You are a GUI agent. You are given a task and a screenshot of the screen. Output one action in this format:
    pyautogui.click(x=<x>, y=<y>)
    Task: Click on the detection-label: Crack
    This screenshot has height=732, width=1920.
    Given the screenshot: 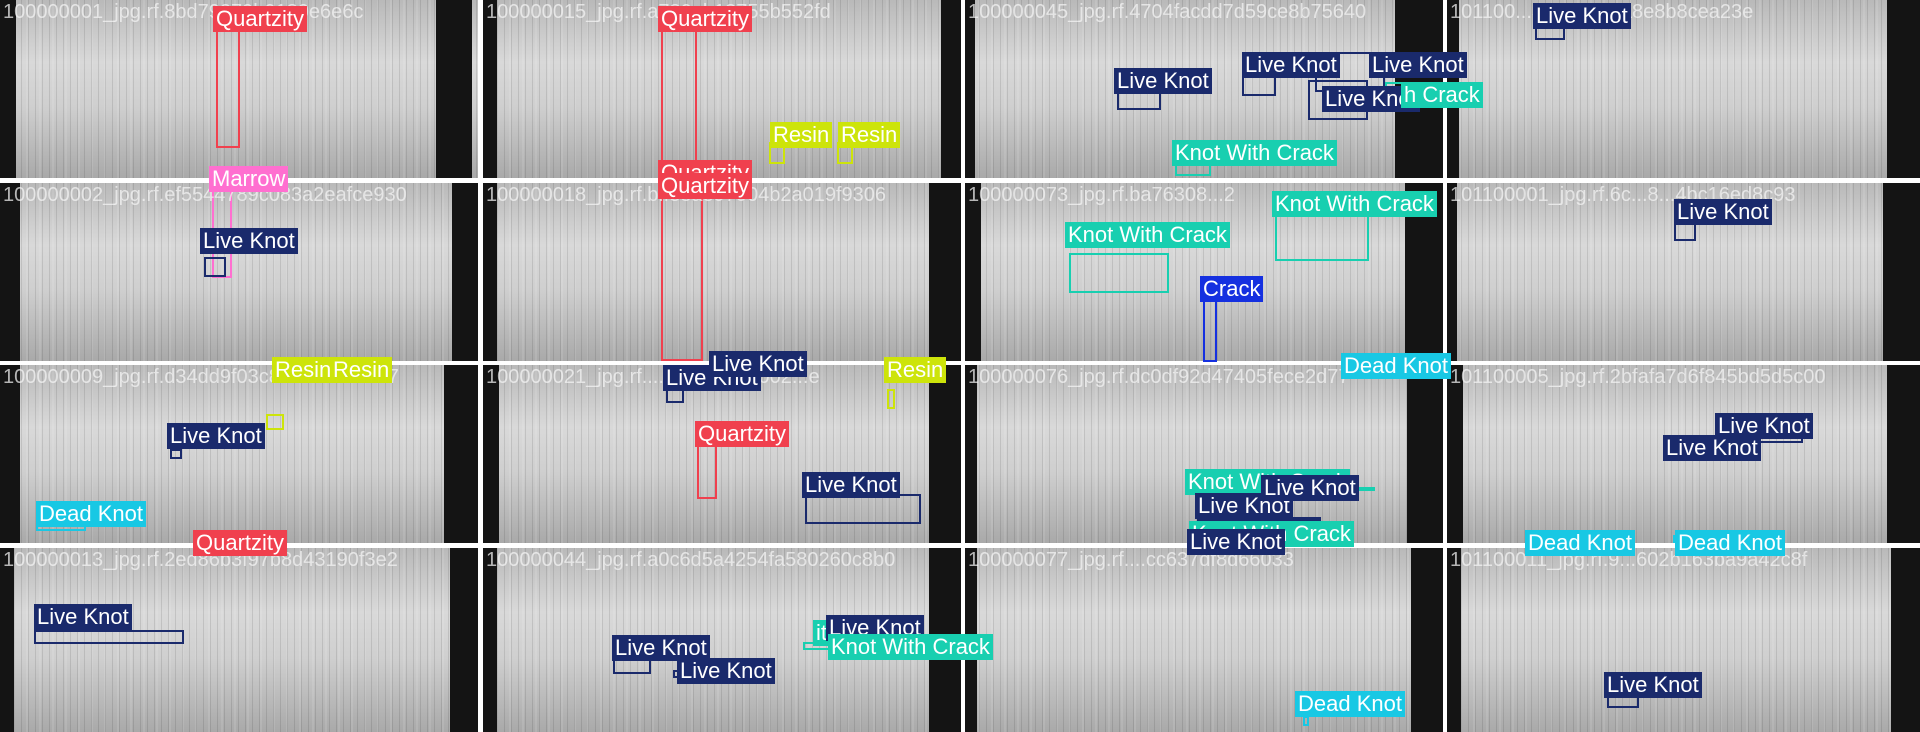 What is the action you would take?
    pyautogui.click(x=1232, y=289)
    